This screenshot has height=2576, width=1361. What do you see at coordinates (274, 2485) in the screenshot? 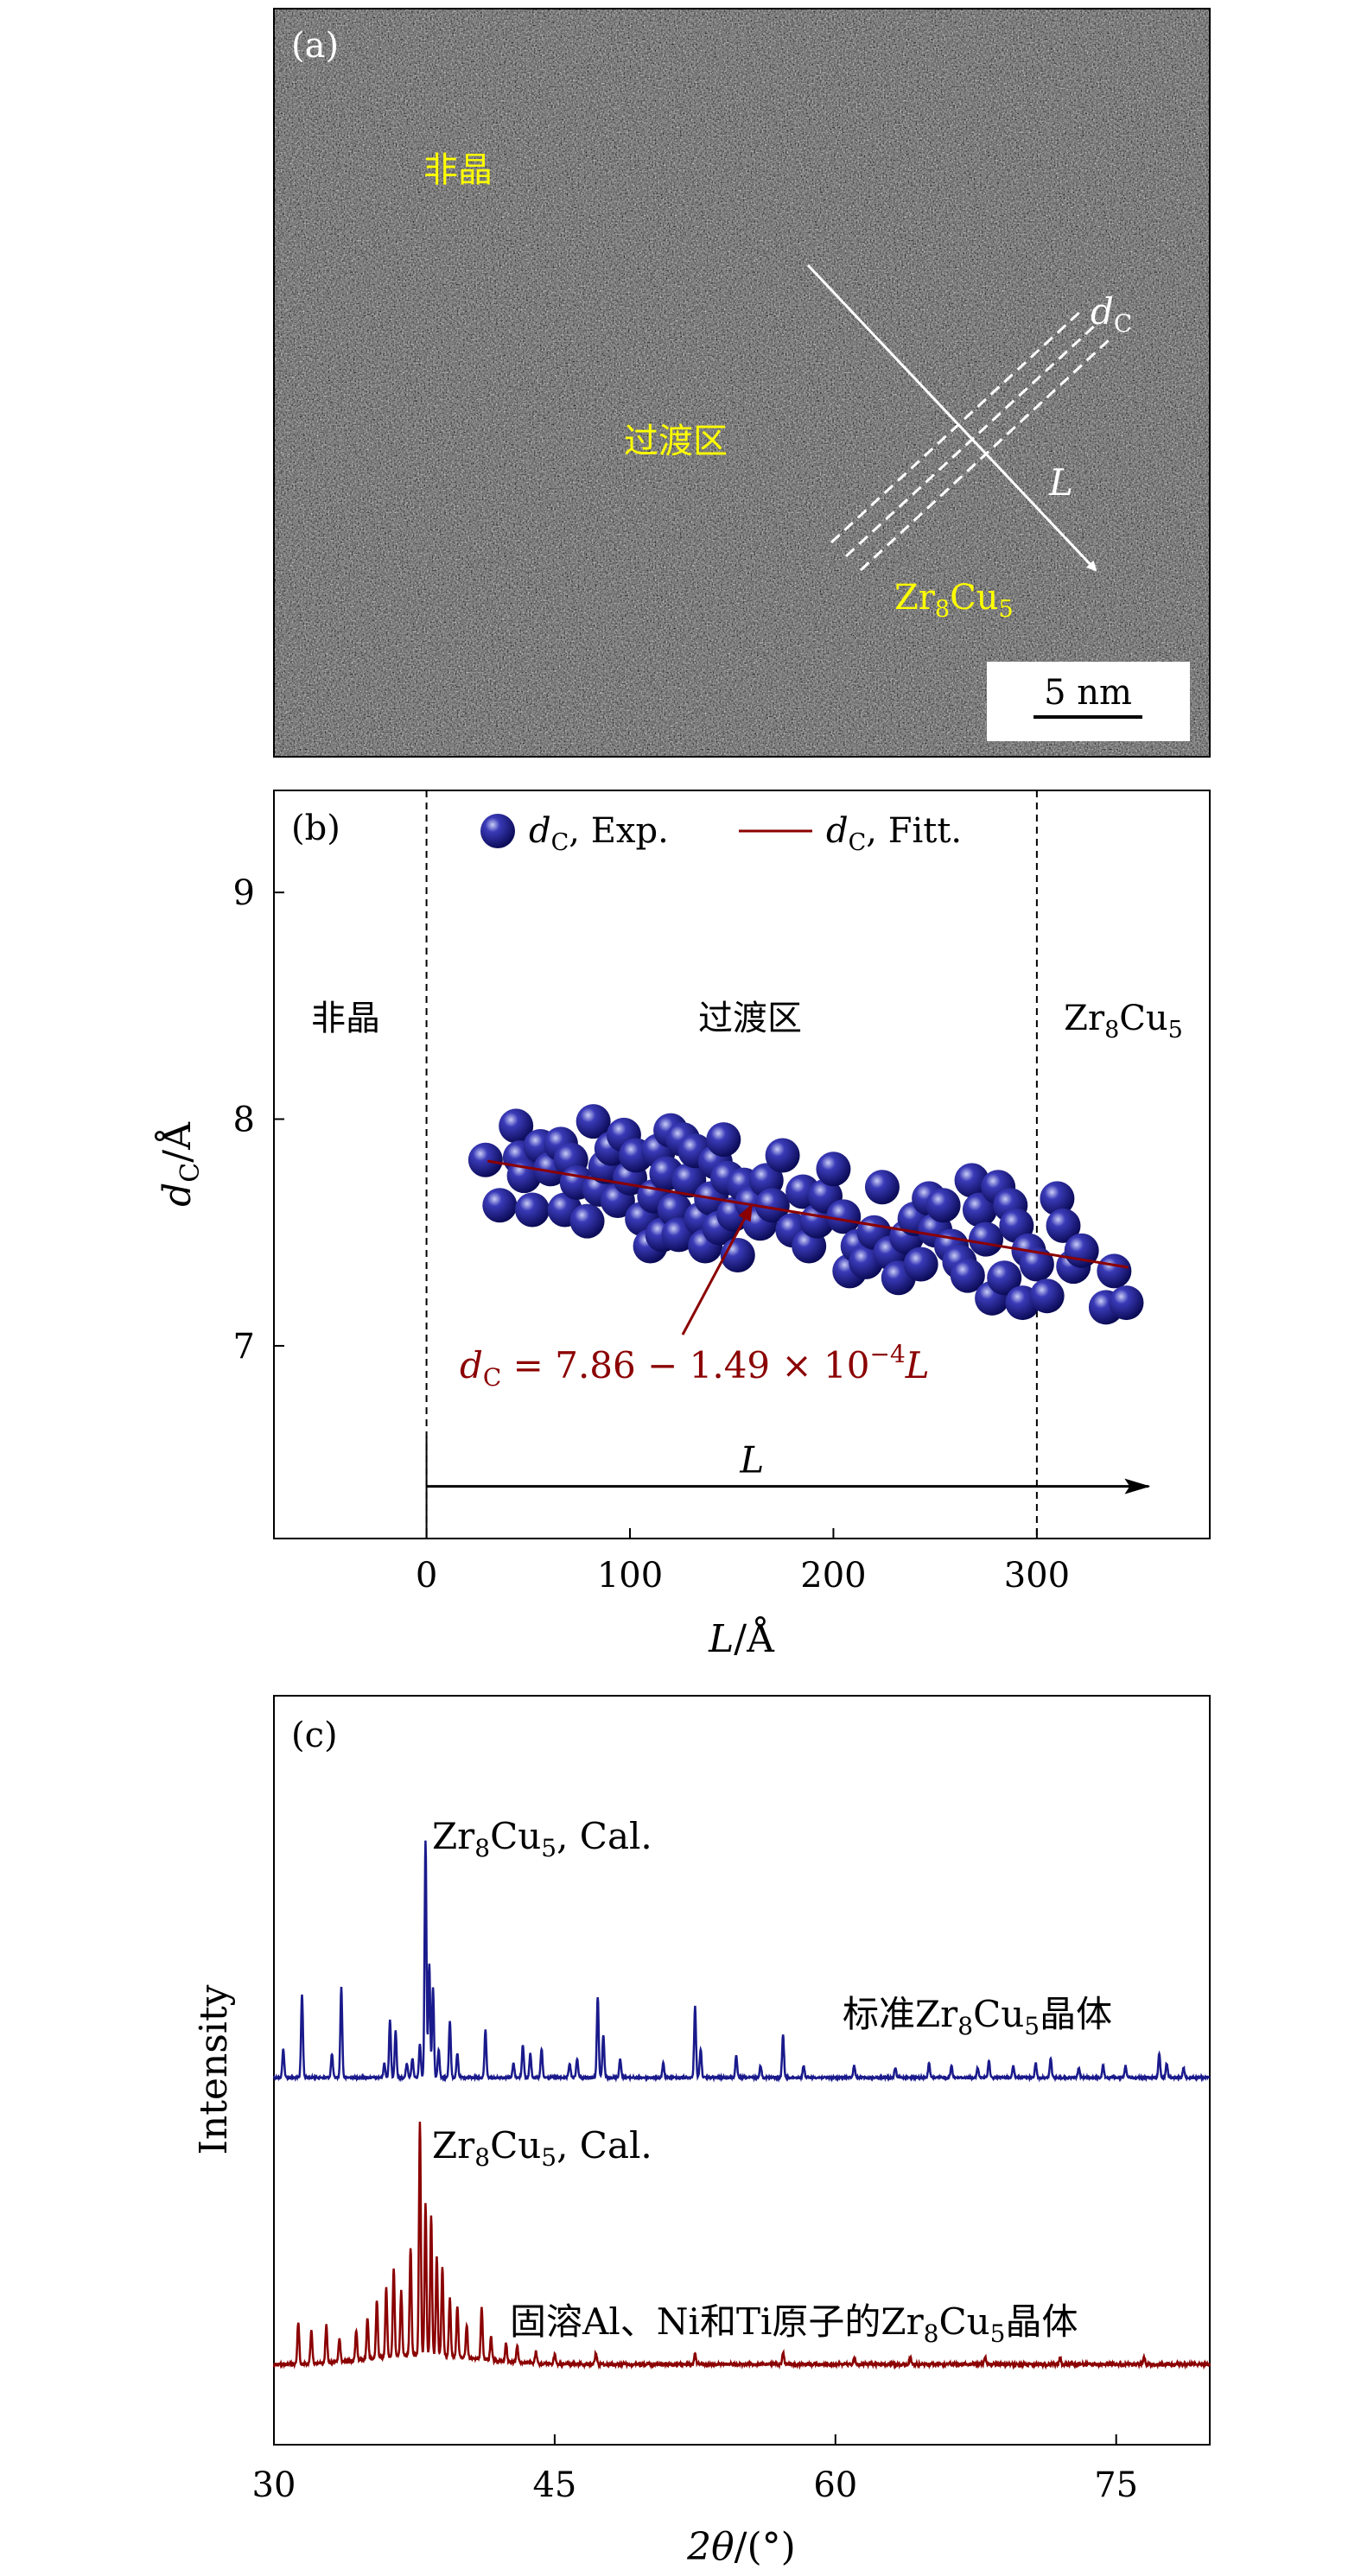
I see `x-tick-label-c: 30` at bounding box center [274, 2485].